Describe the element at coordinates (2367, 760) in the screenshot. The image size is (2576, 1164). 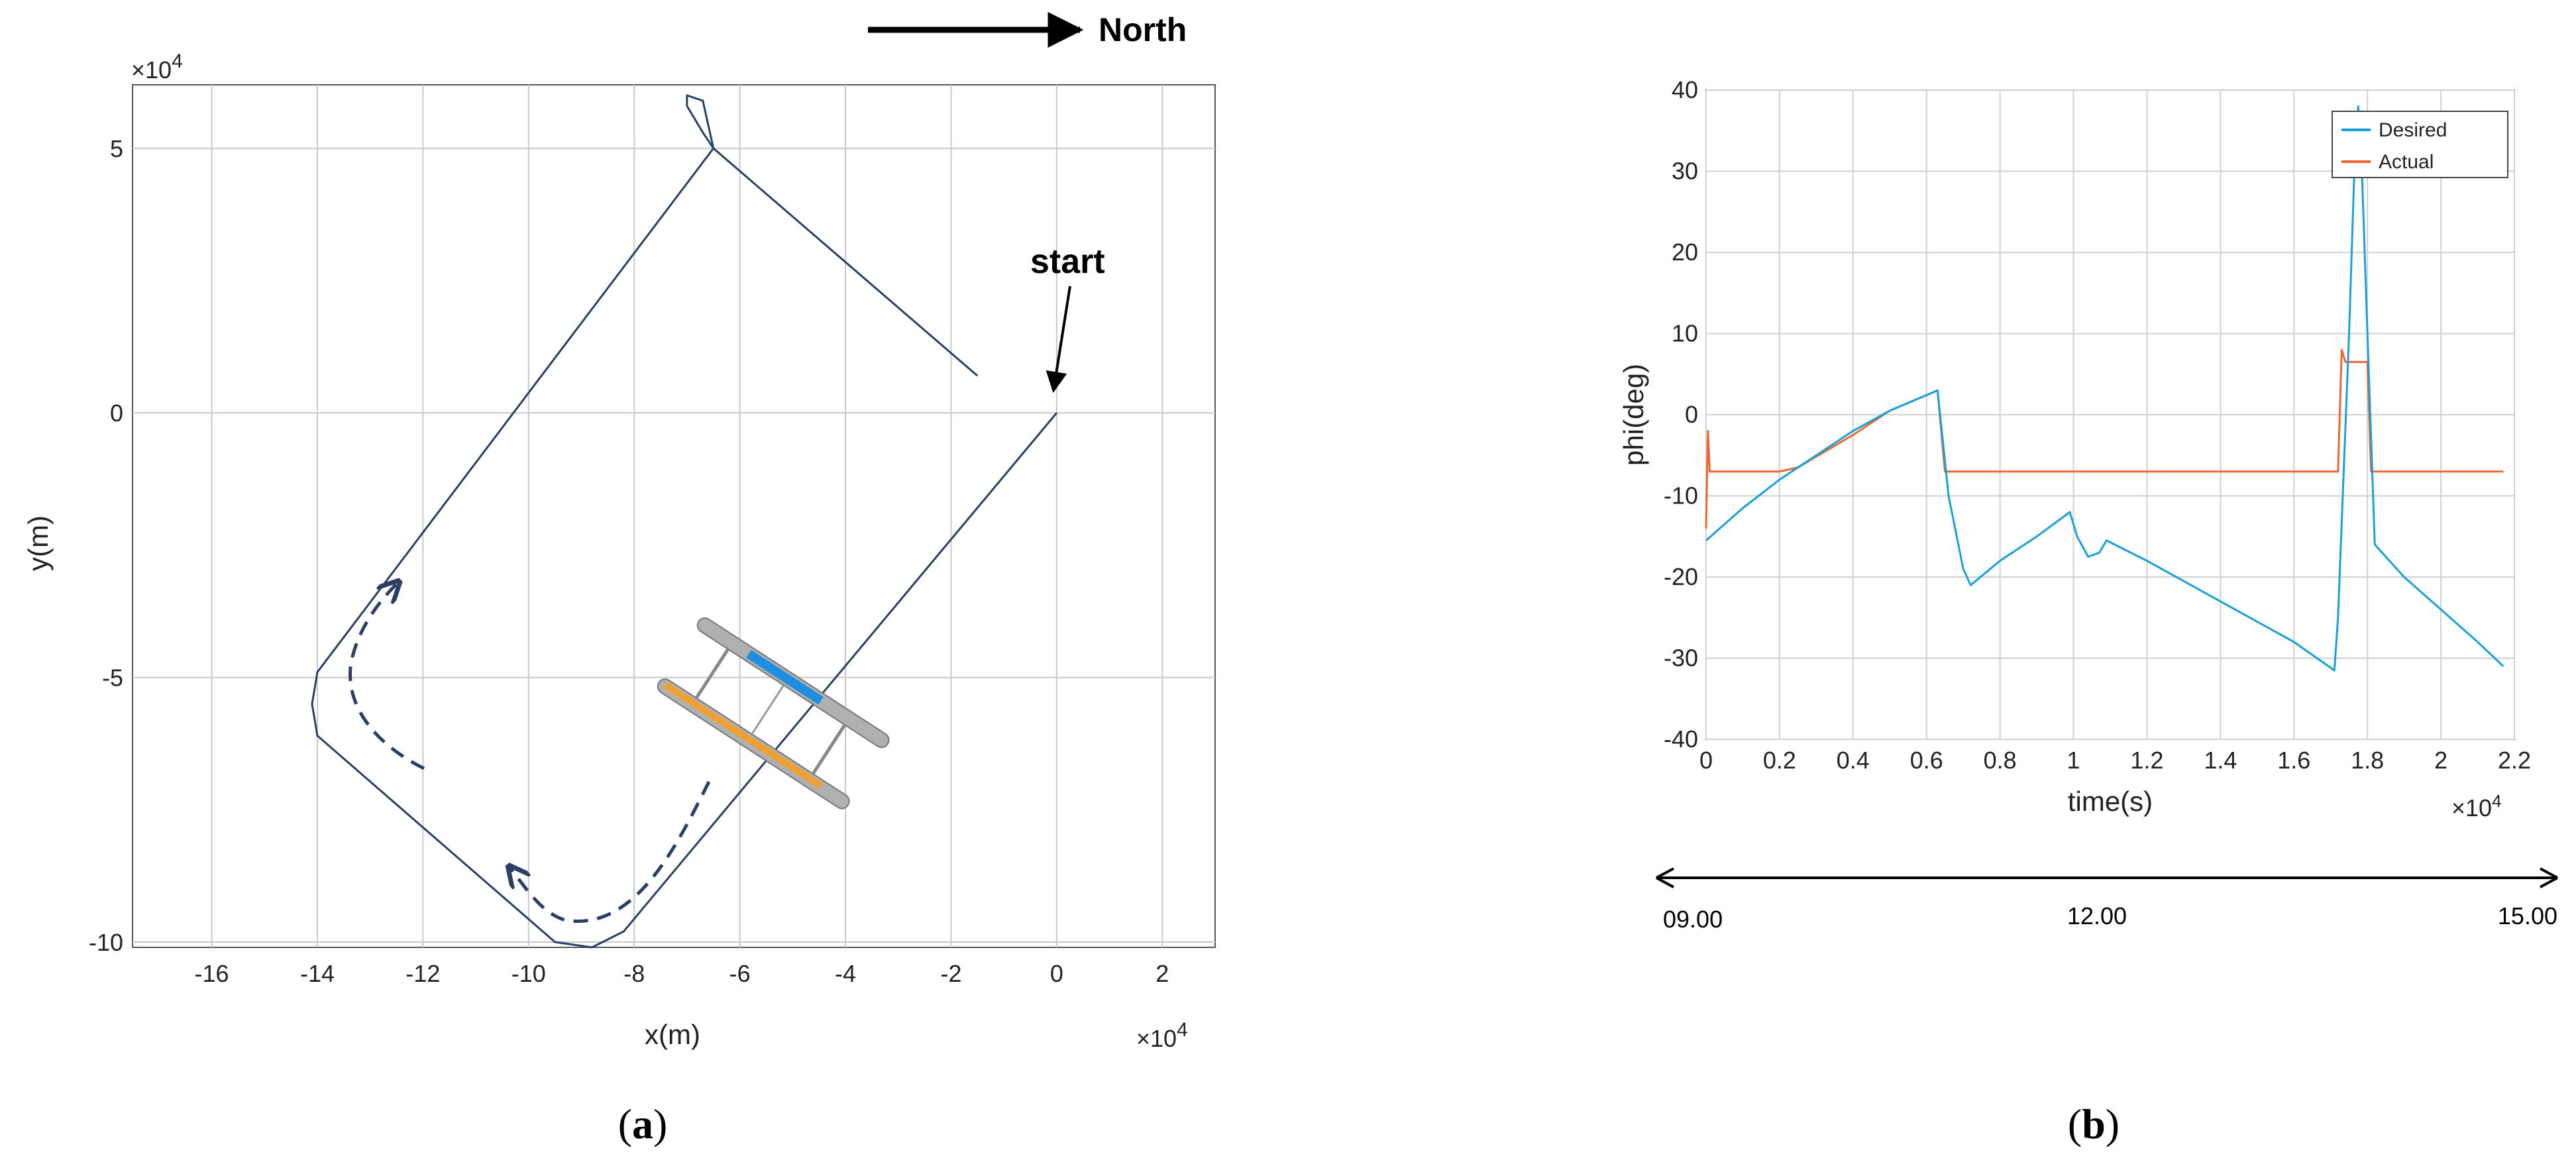
I see `panel-b-x-tick-label: 1.8` at that location.